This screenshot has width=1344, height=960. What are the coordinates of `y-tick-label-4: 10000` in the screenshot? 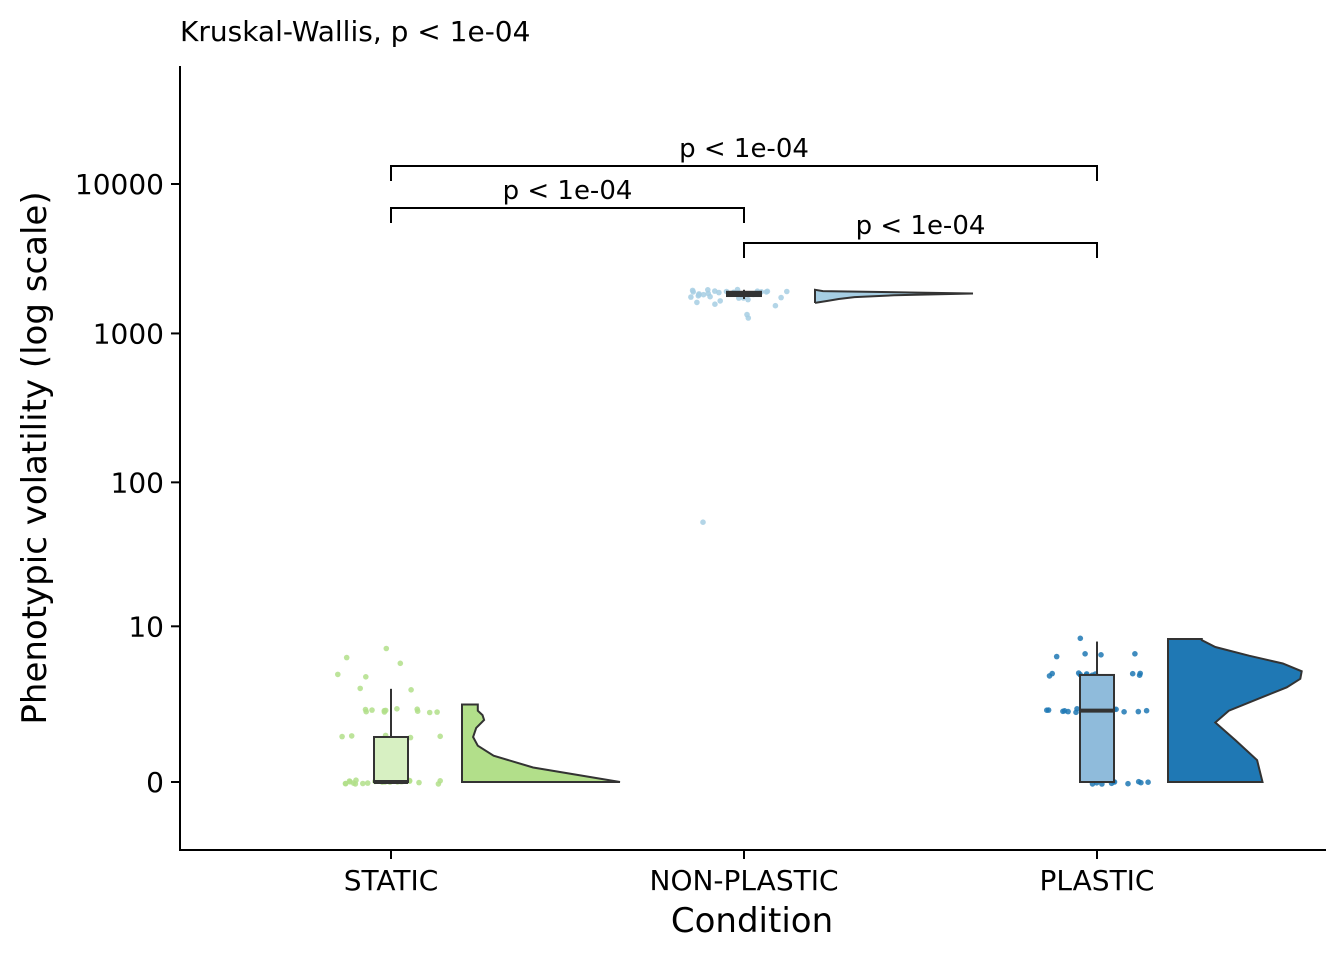 It's located at (119, 184).